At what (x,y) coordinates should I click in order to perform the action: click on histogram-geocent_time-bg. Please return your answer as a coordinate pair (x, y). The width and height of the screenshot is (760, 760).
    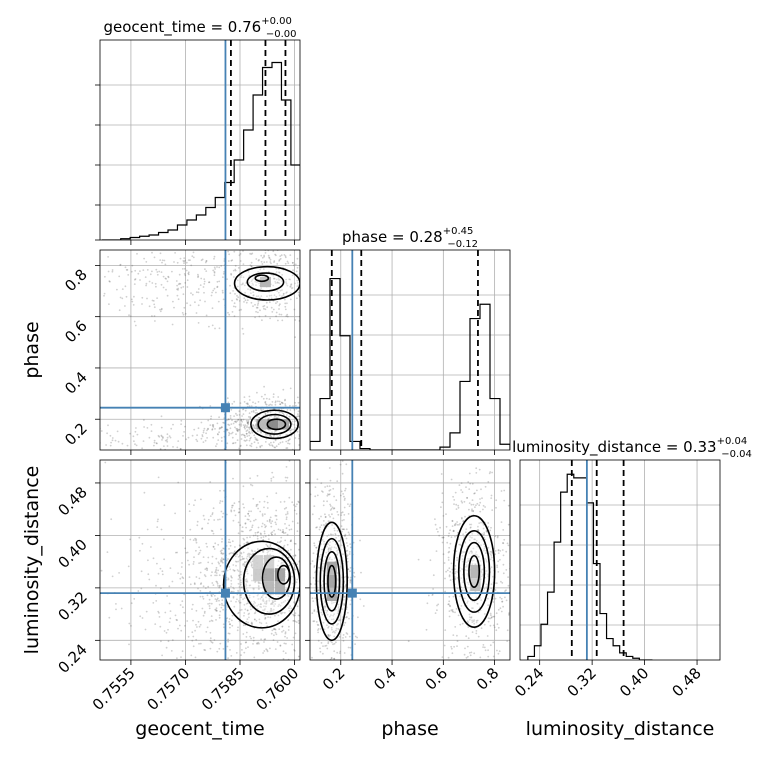
    Looking at the image, I should click on (200, 140).